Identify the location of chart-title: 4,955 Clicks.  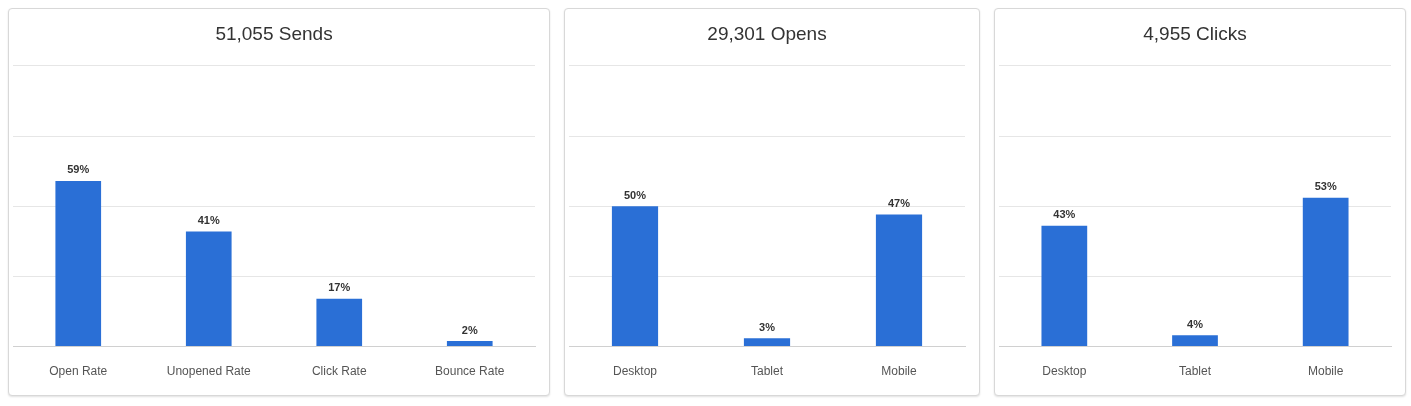
(1195, 33).